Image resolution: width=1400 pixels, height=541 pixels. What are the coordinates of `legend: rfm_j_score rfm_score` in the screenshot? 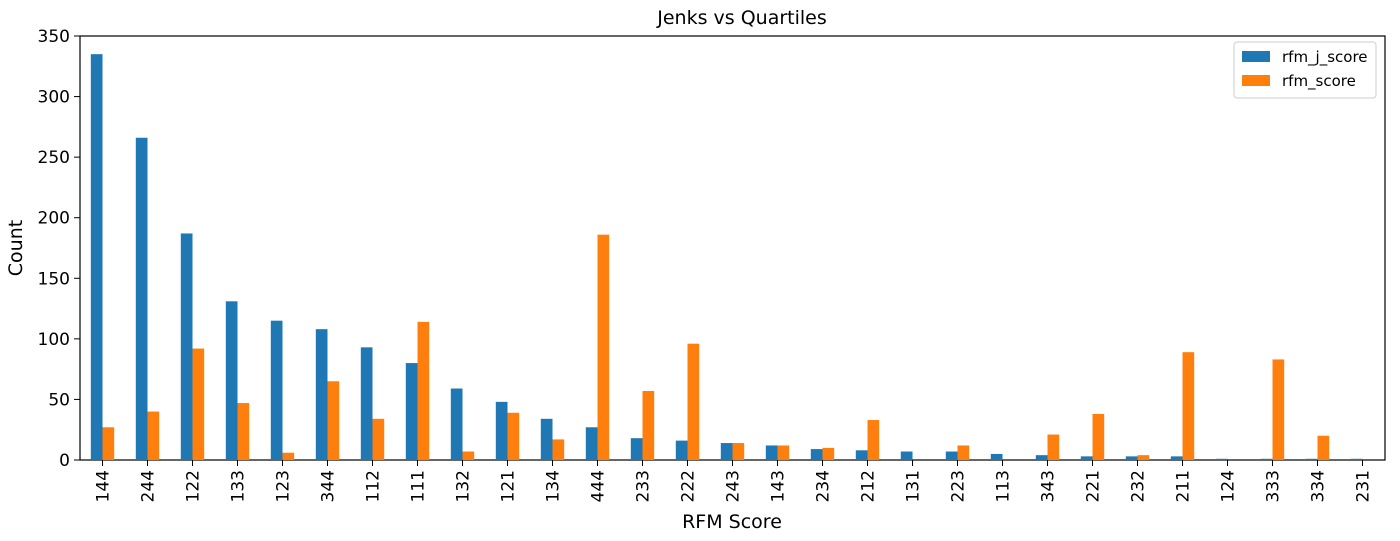 It's located at (1305, 70).